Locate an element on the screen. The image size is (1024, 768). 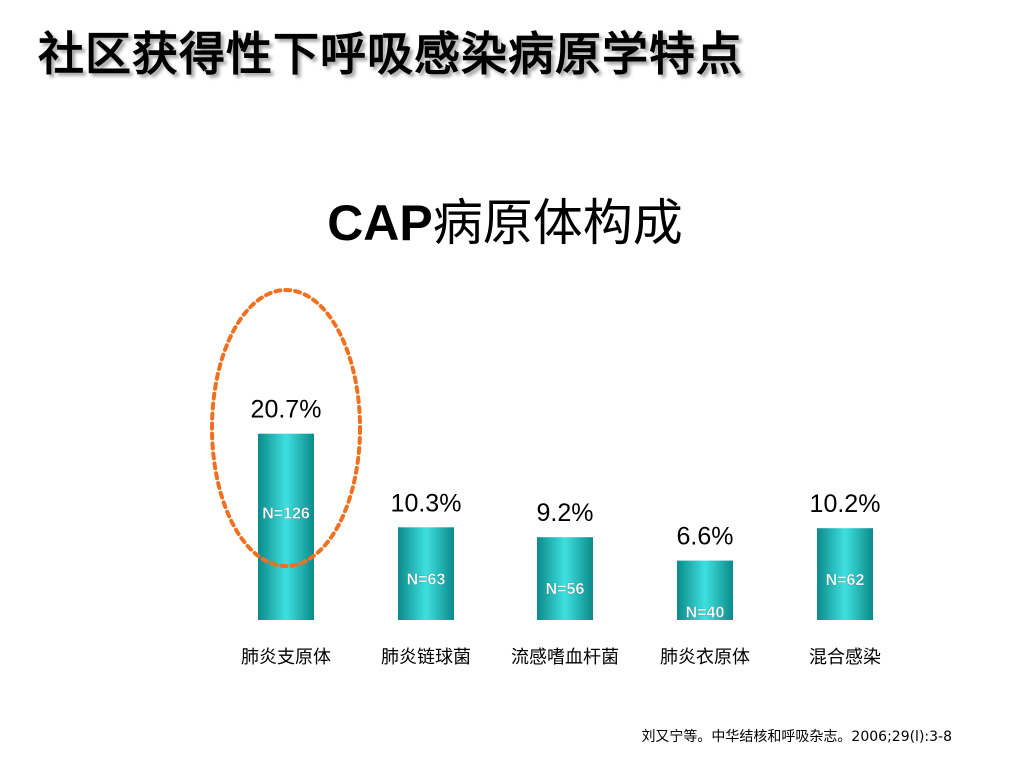
category-label-0: 肺炎支原体 is located at coordinates (286, 657).